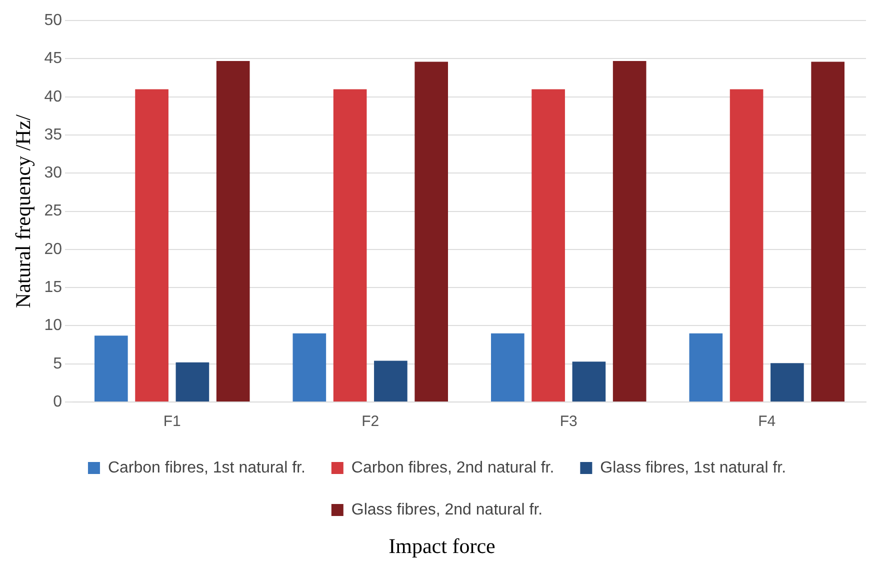  I want to click on y-axis-title: Natural frequency /Hz/, so click(23, 211).